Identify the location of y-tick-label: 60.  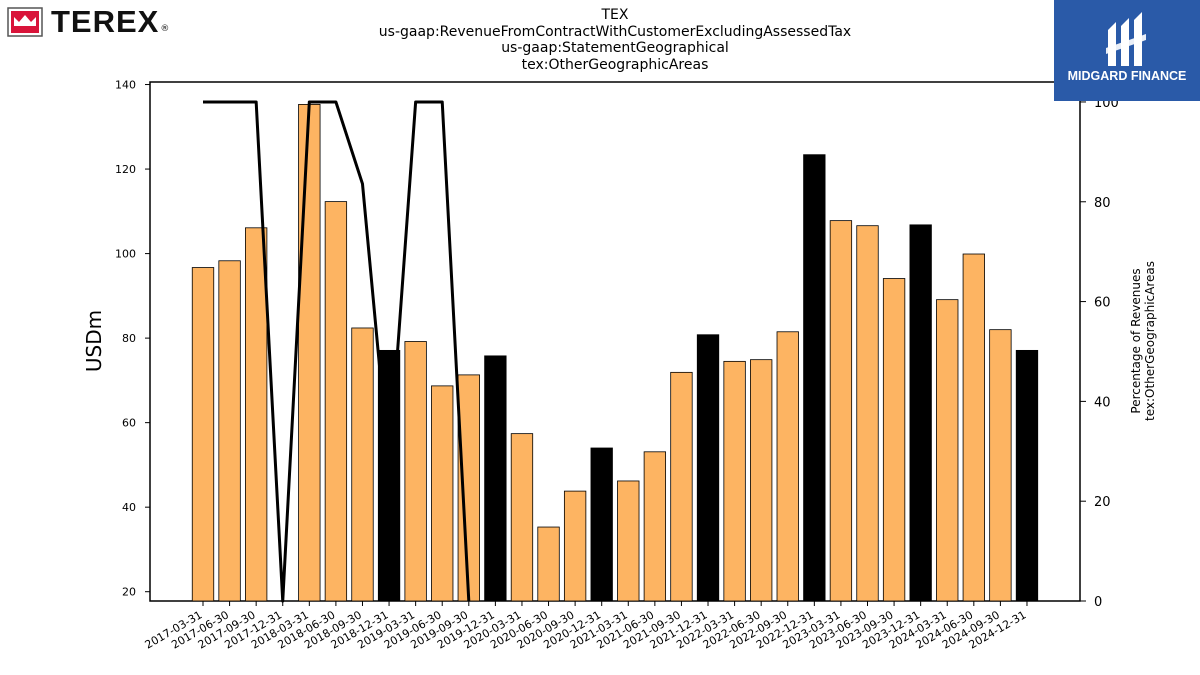
(129, 423).